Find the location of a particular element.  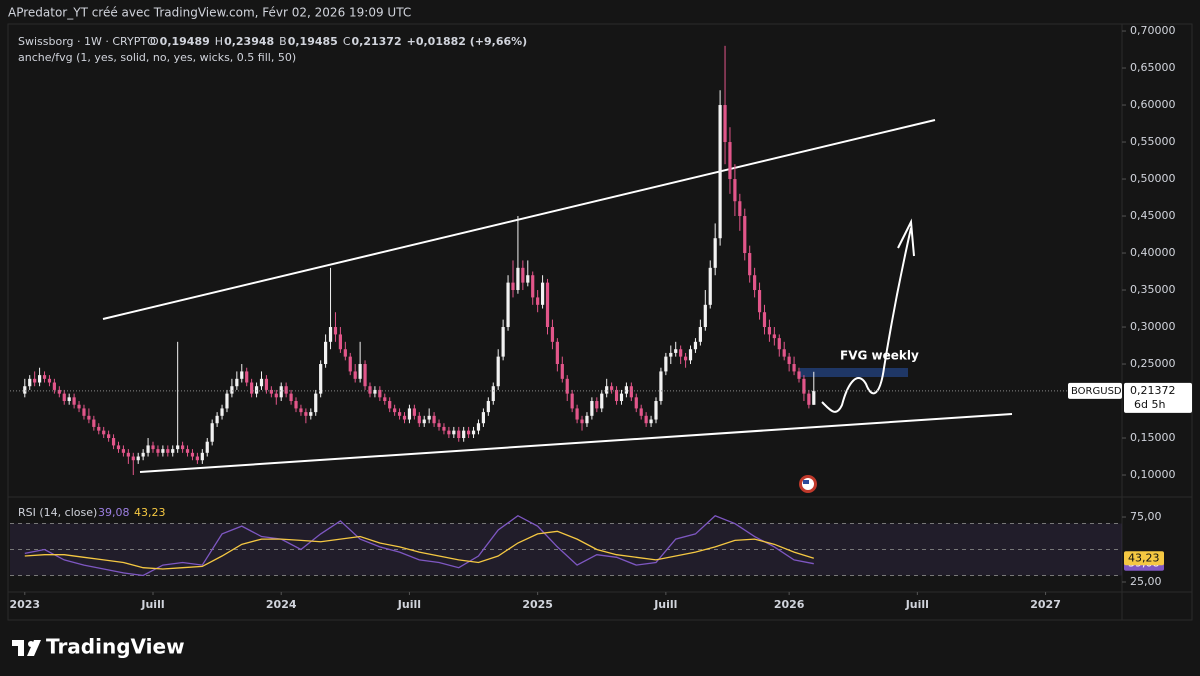

y-tick-label: 0,35000 is located at coordinates (1153, 289).